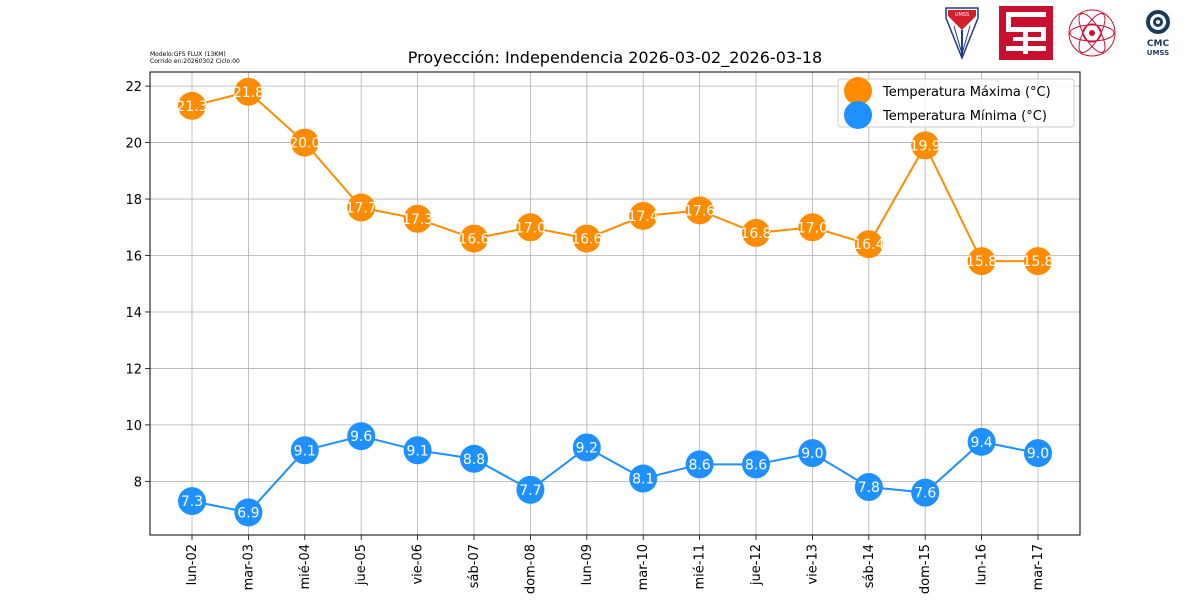 This screenshot has width=1200, height=600. I want to click on x-tick-label: sáb-07, so click(474, 566).